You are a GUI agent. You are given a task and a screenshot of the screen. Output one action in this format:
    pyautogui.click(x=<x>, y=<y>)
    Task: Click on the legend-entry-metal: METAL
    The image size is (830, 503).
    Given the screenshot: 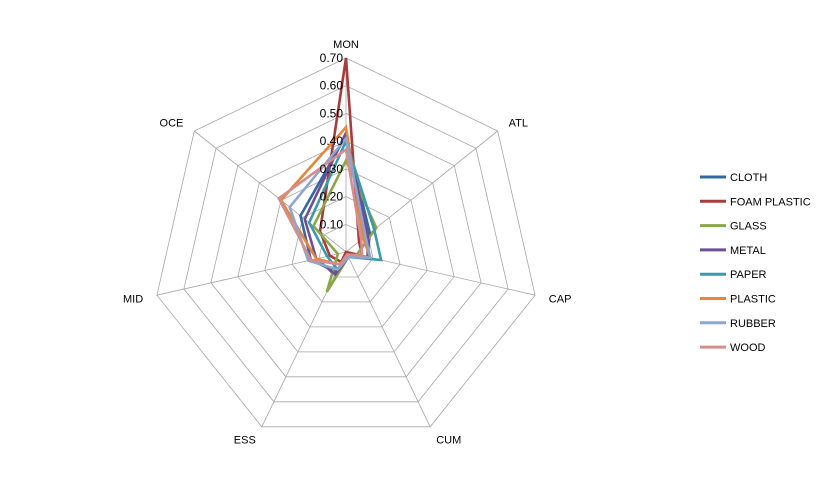 What is the action you would take?
    pyautogui.click(x=733, y=251)
    